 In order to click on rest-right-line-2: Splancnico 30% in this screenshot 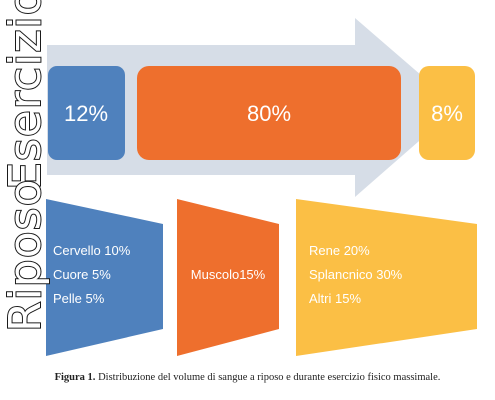, I will do `click(356, 274)`.